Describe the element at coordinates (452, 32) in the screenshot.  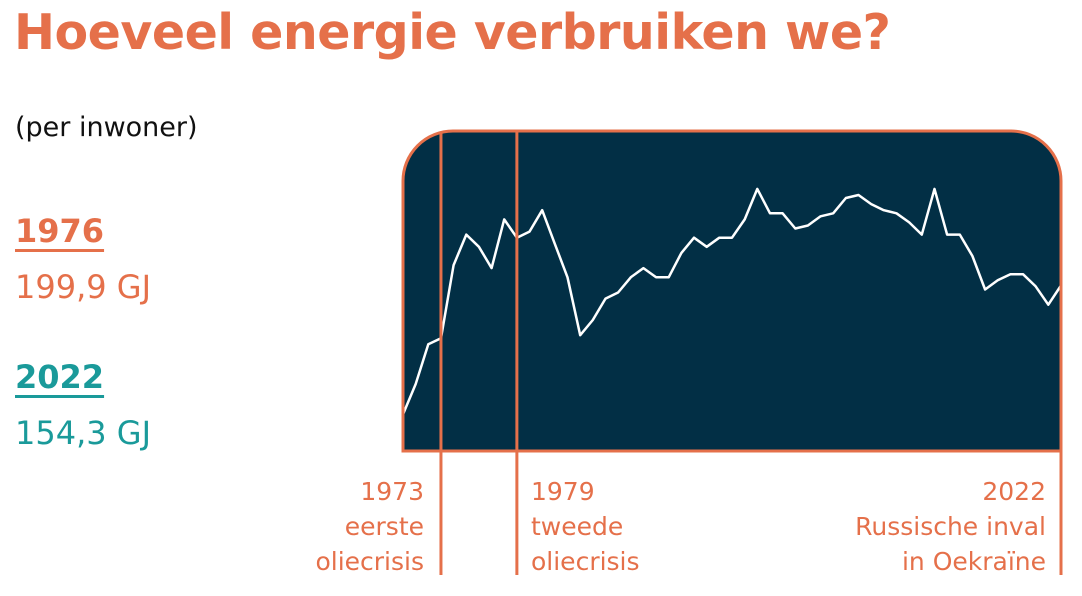
I see `page-title: Hoeveel energie verbruiken we?` at that location.